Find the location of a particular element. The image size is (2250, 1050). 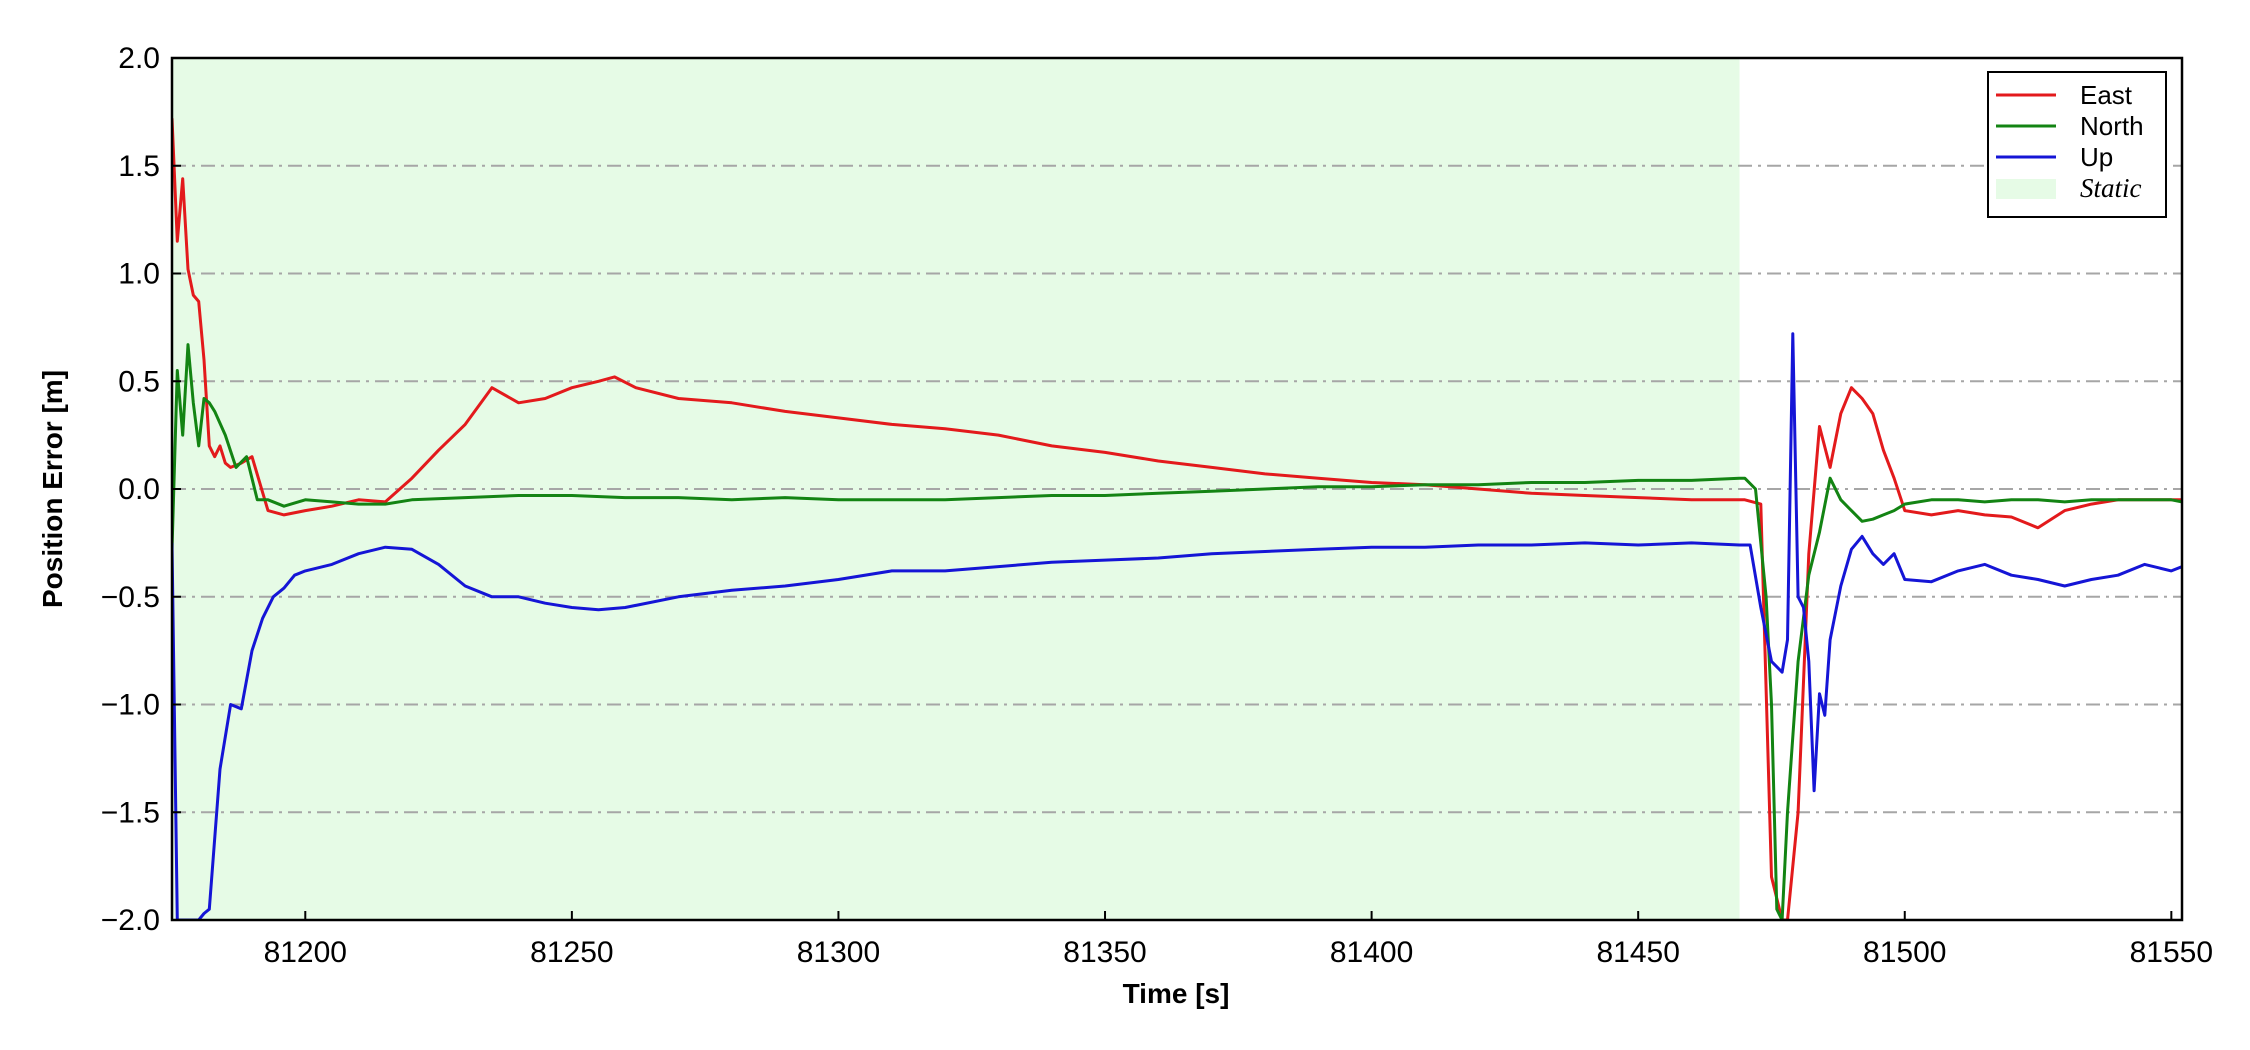

y-axis-ticks: −2.0 −1.5 −1.0 −0.5 0.0 0.5 1.0 1.5 2.0 is located at coordinates (141, 489).